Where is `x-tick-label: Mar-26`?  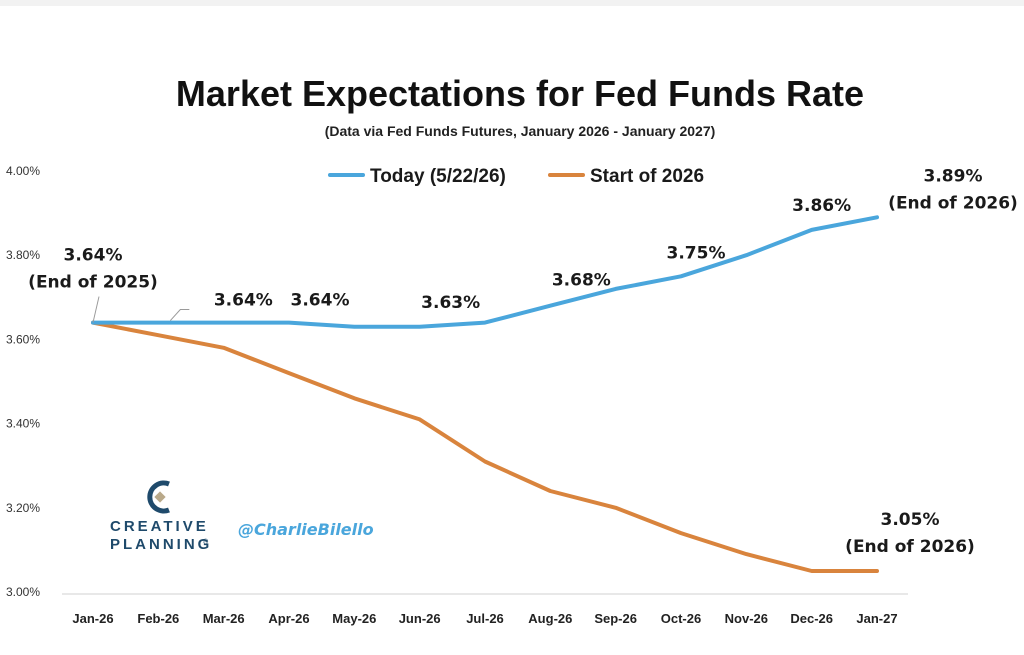 x-tick-label: Mar-26 is located at coordinates (224, 618).